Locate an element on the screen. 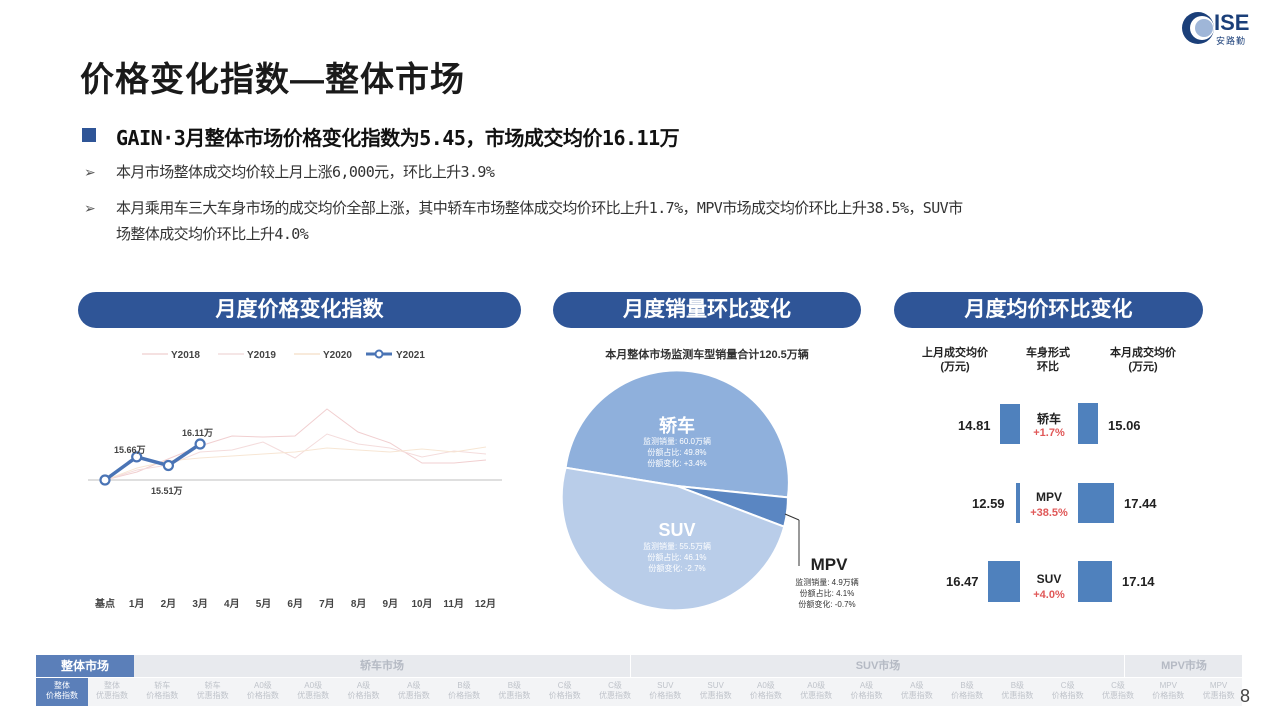 Image resolution: width=1280 pixels, height=720 pixels. panel-title-price-index: 月度价格变化指数 is located at coordinates (299, 310).